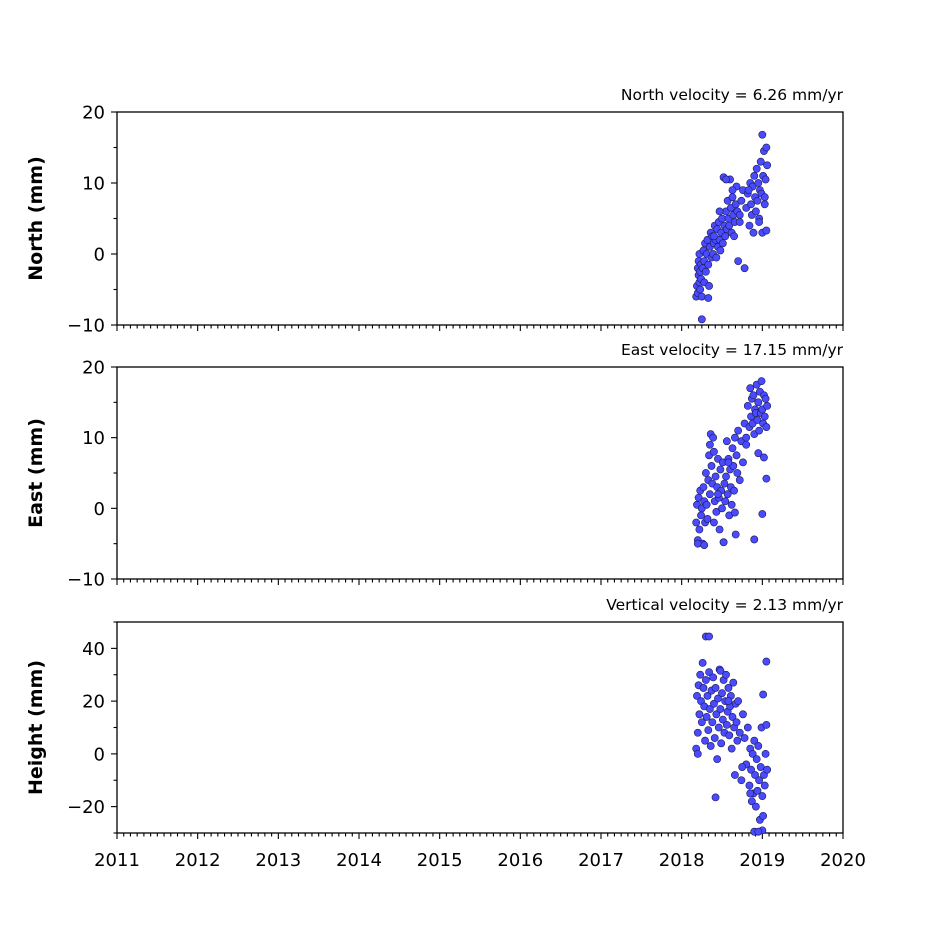 The image size is (937, 937). What do you see at coordinates (843, 860) in the screenshot?
I see `x-tick-label: 2020` at bounding box center [843, 860].